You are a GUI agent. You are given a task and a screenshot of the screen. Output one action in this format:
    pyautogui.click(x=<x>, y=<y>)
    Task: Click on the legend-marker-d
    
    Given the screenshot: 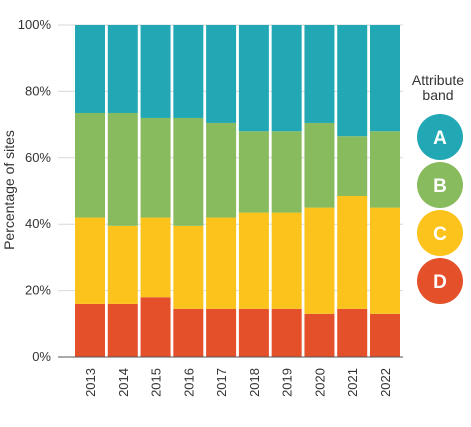 What is the action you would take?
    pyautogui.click(x=440, y=281)
    